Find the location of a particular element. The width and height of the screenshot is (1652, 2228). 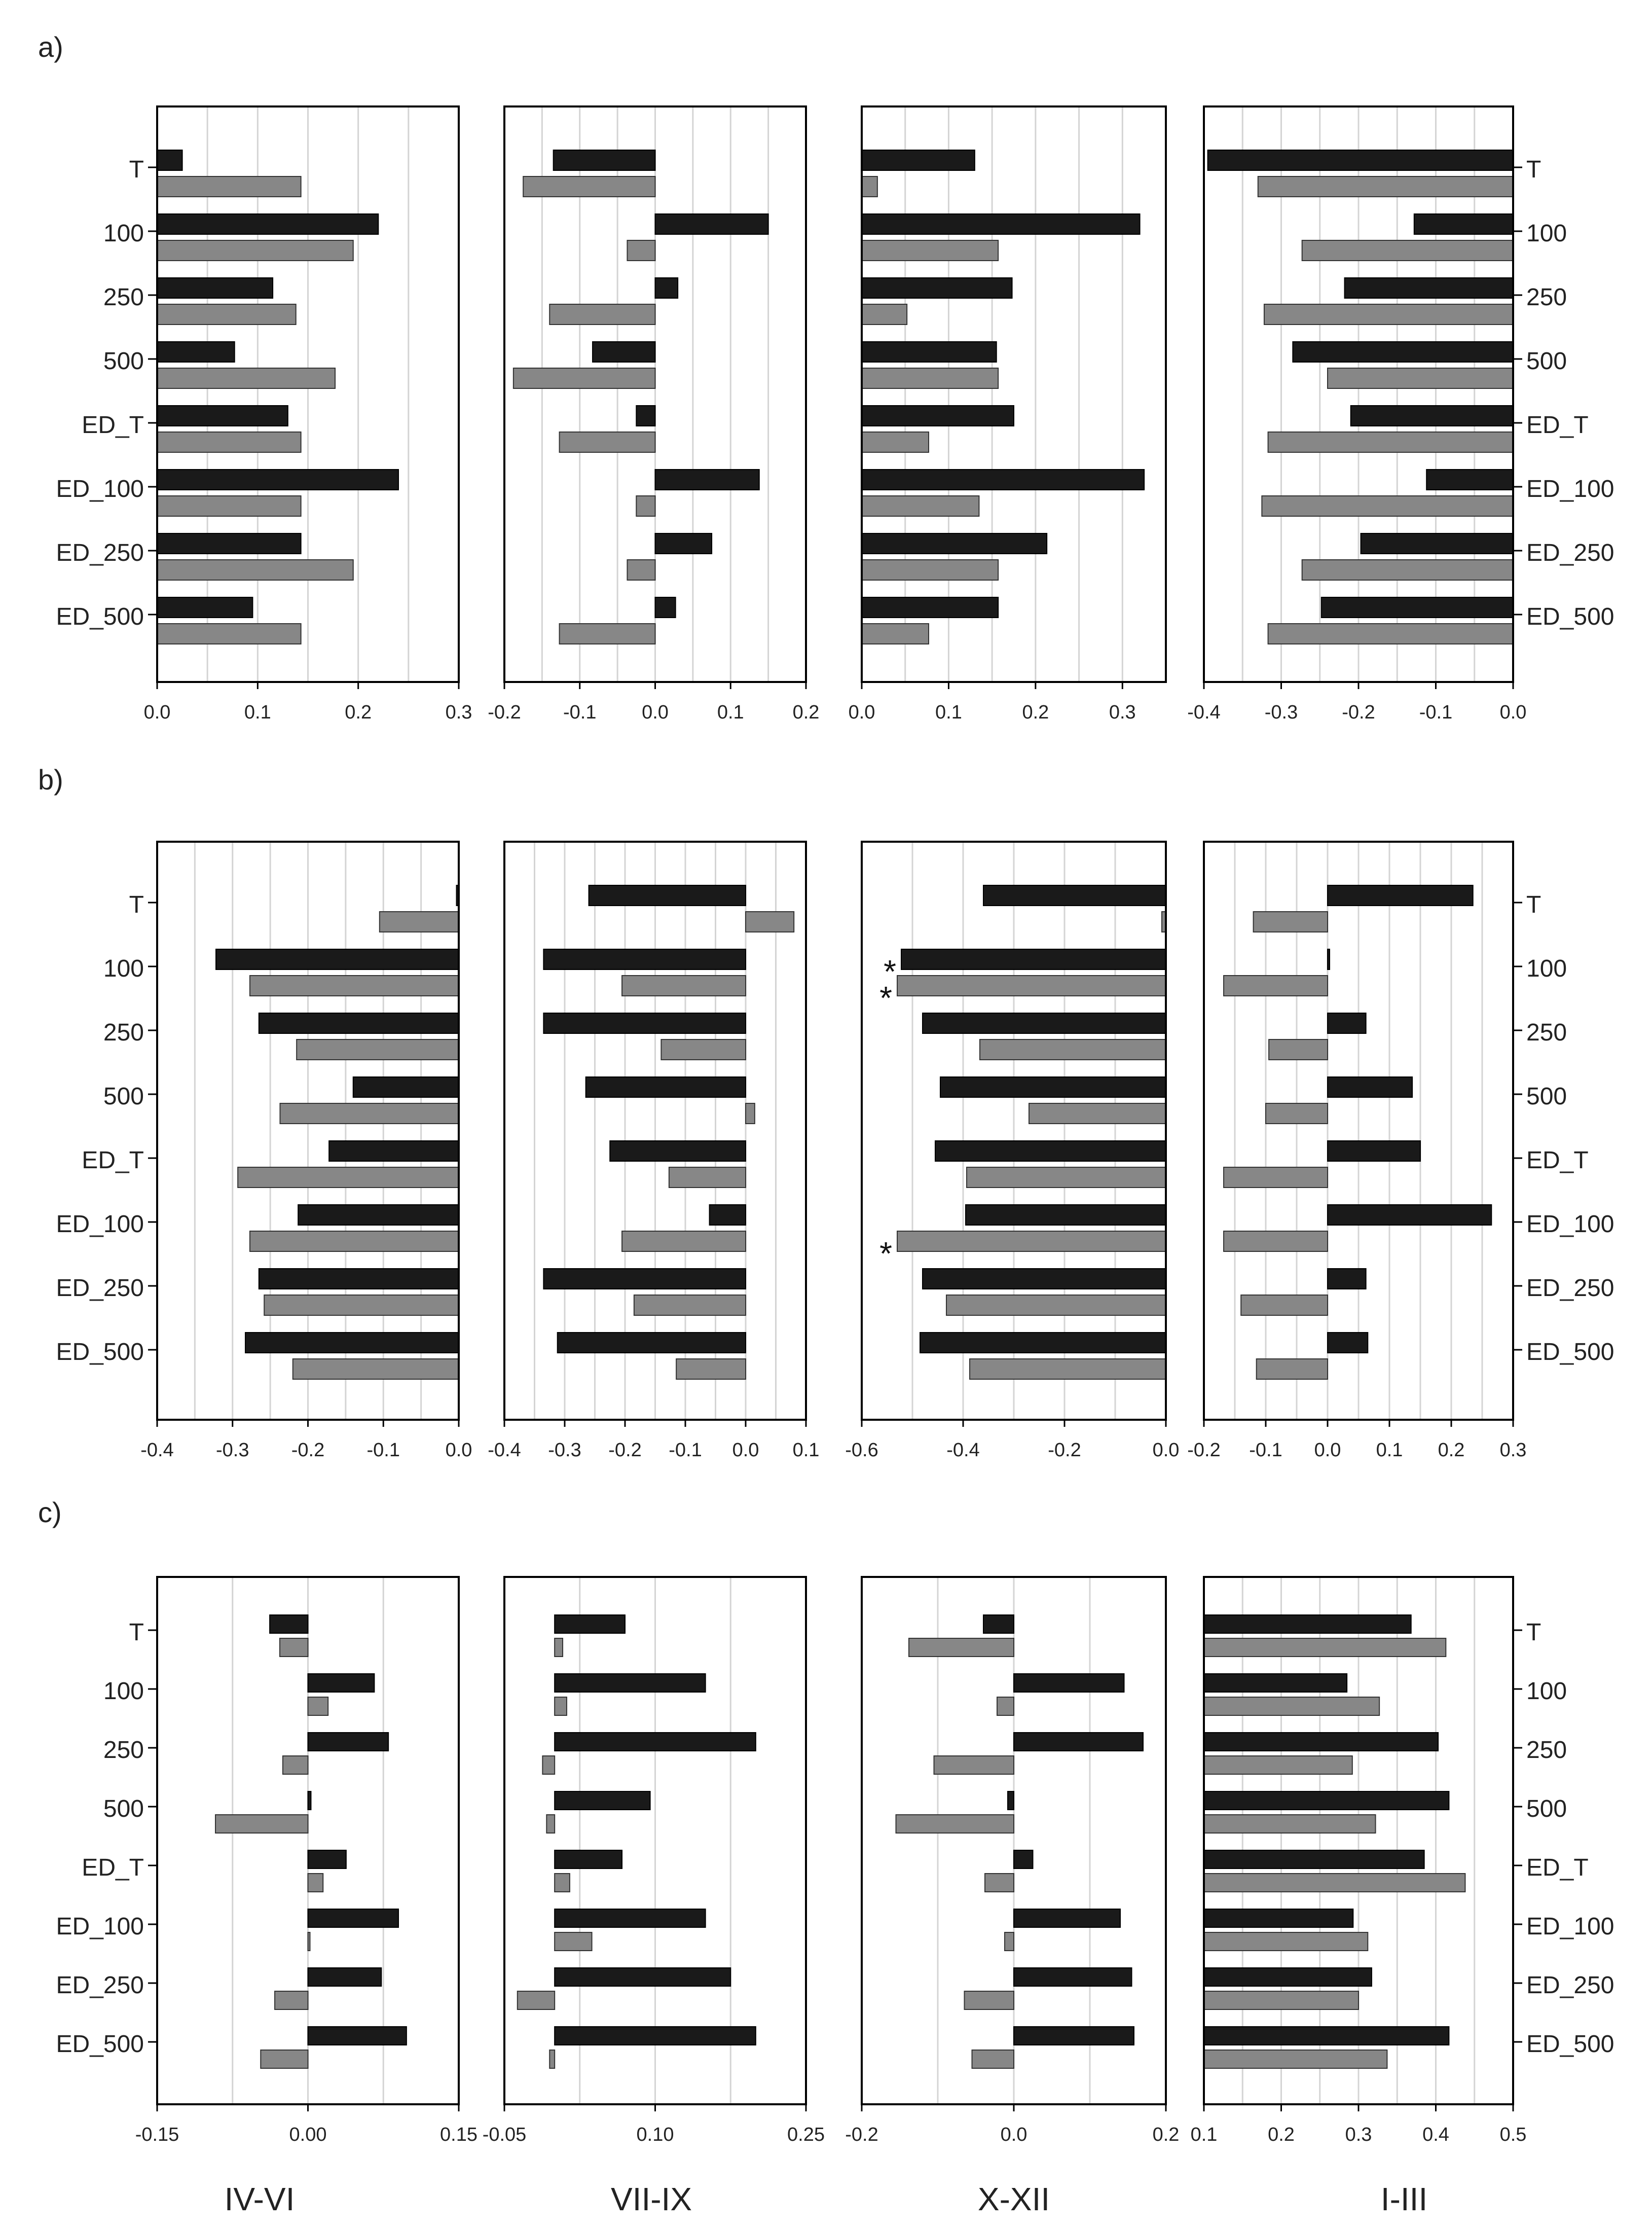

chart-a-4-category-label: ED_500 is located at coordinates (1570, 616).